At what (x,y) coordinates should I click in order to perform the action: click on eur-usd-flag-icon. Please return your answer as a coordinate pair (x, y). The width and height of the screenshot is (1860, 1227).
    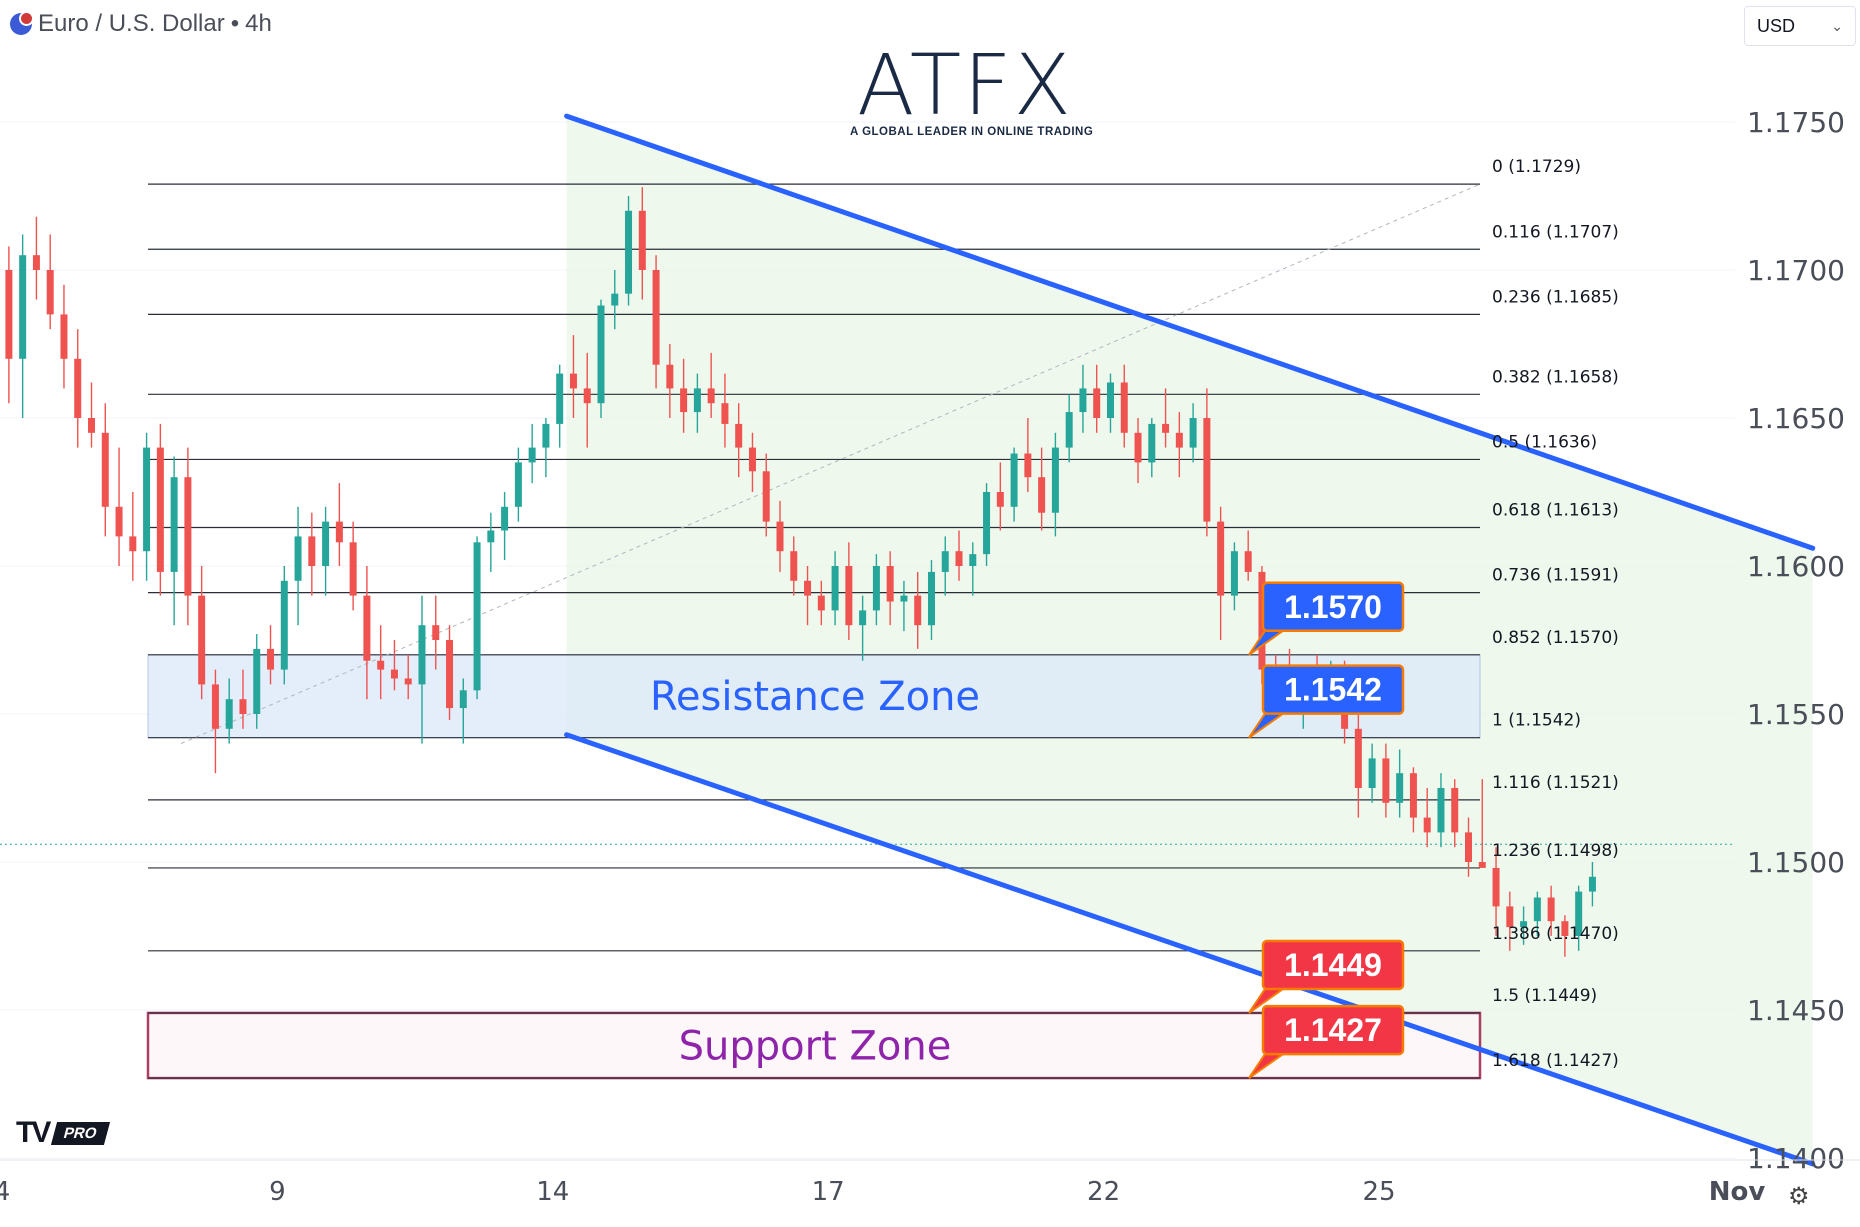
    Looking at the image, I should click on (22, 23).